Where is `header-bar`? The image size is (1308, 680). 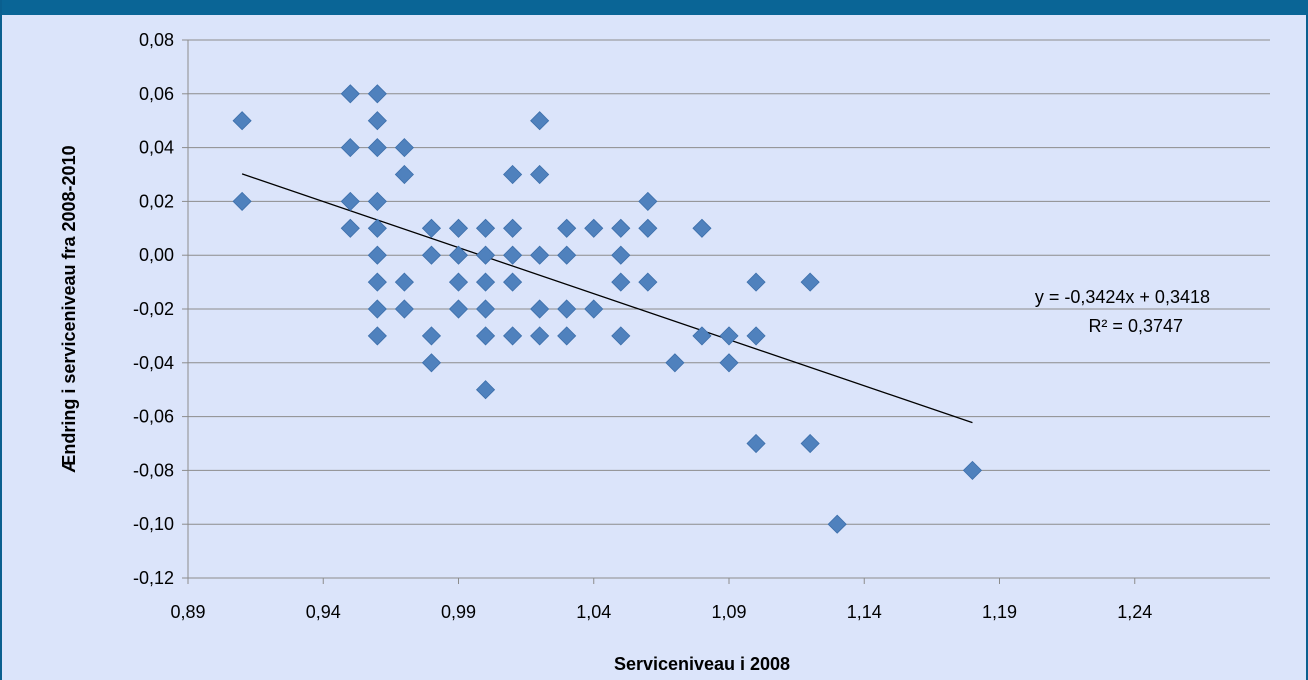 header-bar is located at coordinates (655, 7).